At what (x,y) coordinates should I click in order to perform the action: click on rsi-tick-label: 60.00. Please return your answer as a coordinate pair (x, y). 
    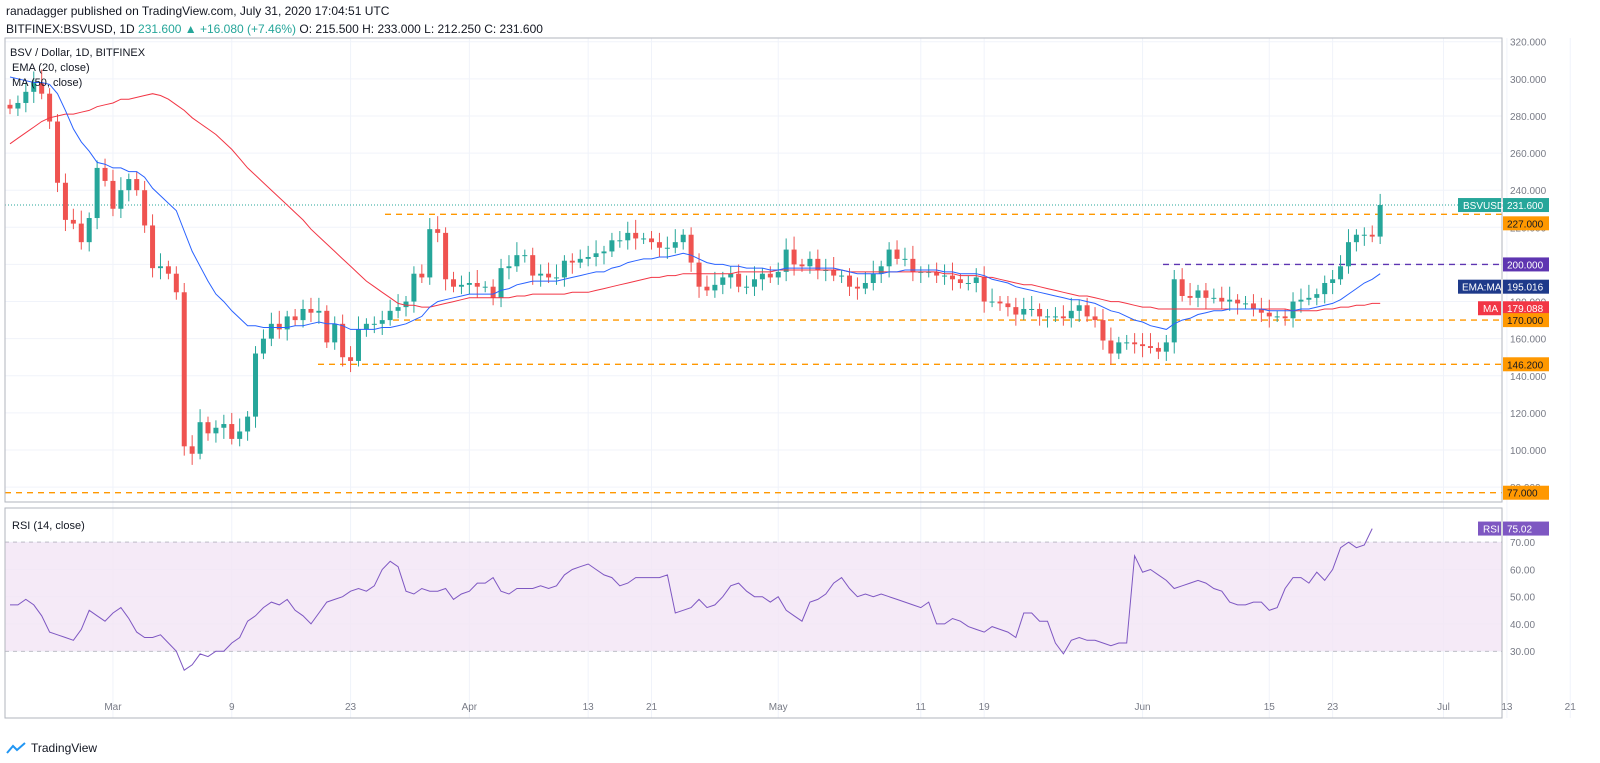
    Looking at the image, I should click on (1522, 570).